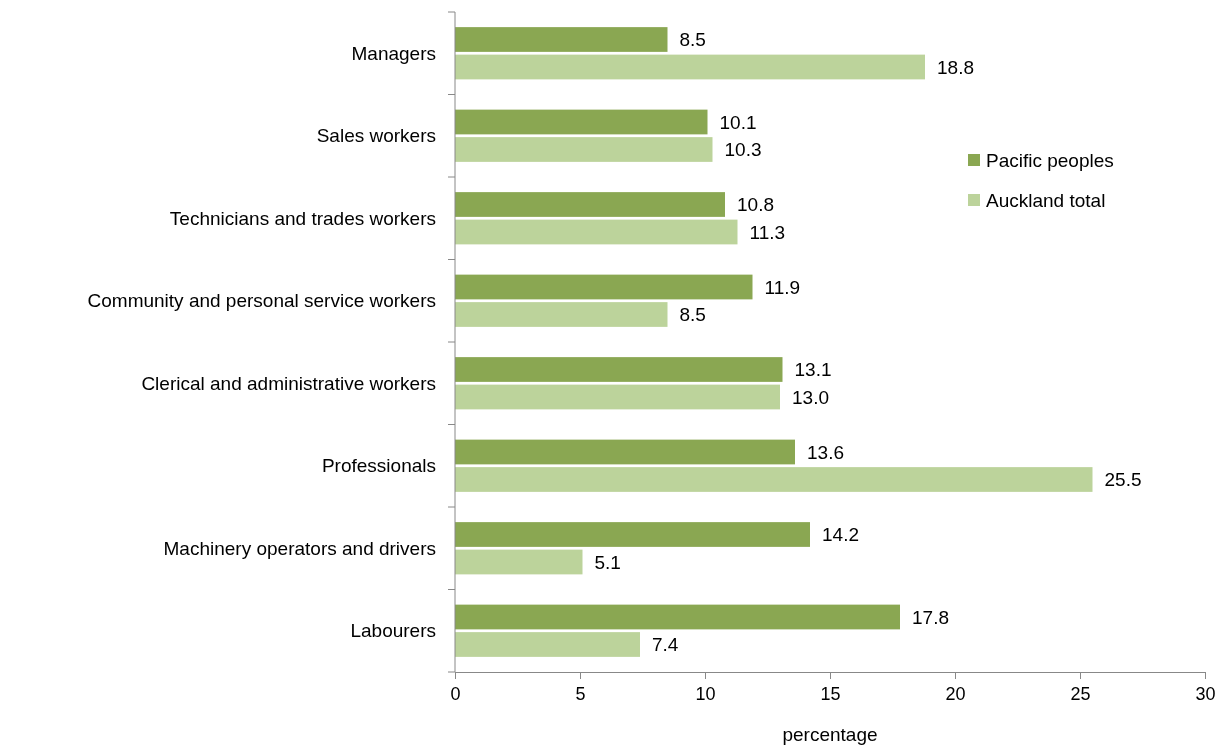  What do you see at coordinates (299, 548) in the screenshot?
I see `y-tick-label: Machinery operators and drivers` at bounding box center [299, 548].